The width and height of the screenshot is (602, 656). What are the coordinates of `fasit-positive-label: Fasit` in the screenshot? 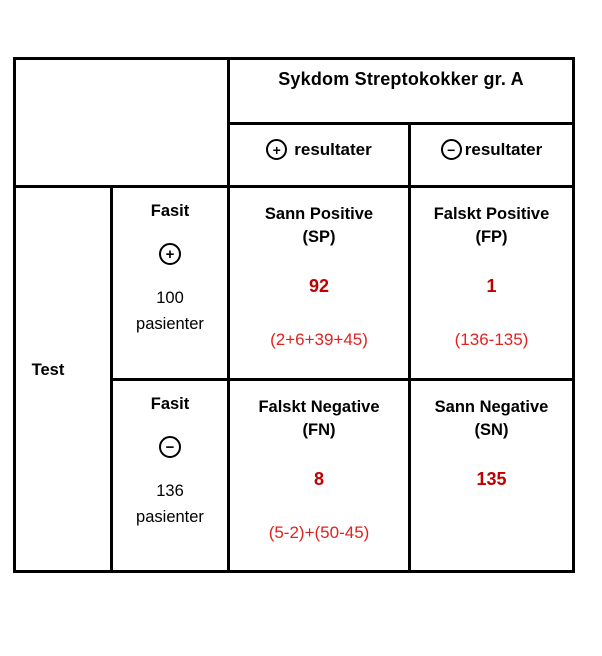 It's located at (170, 211).